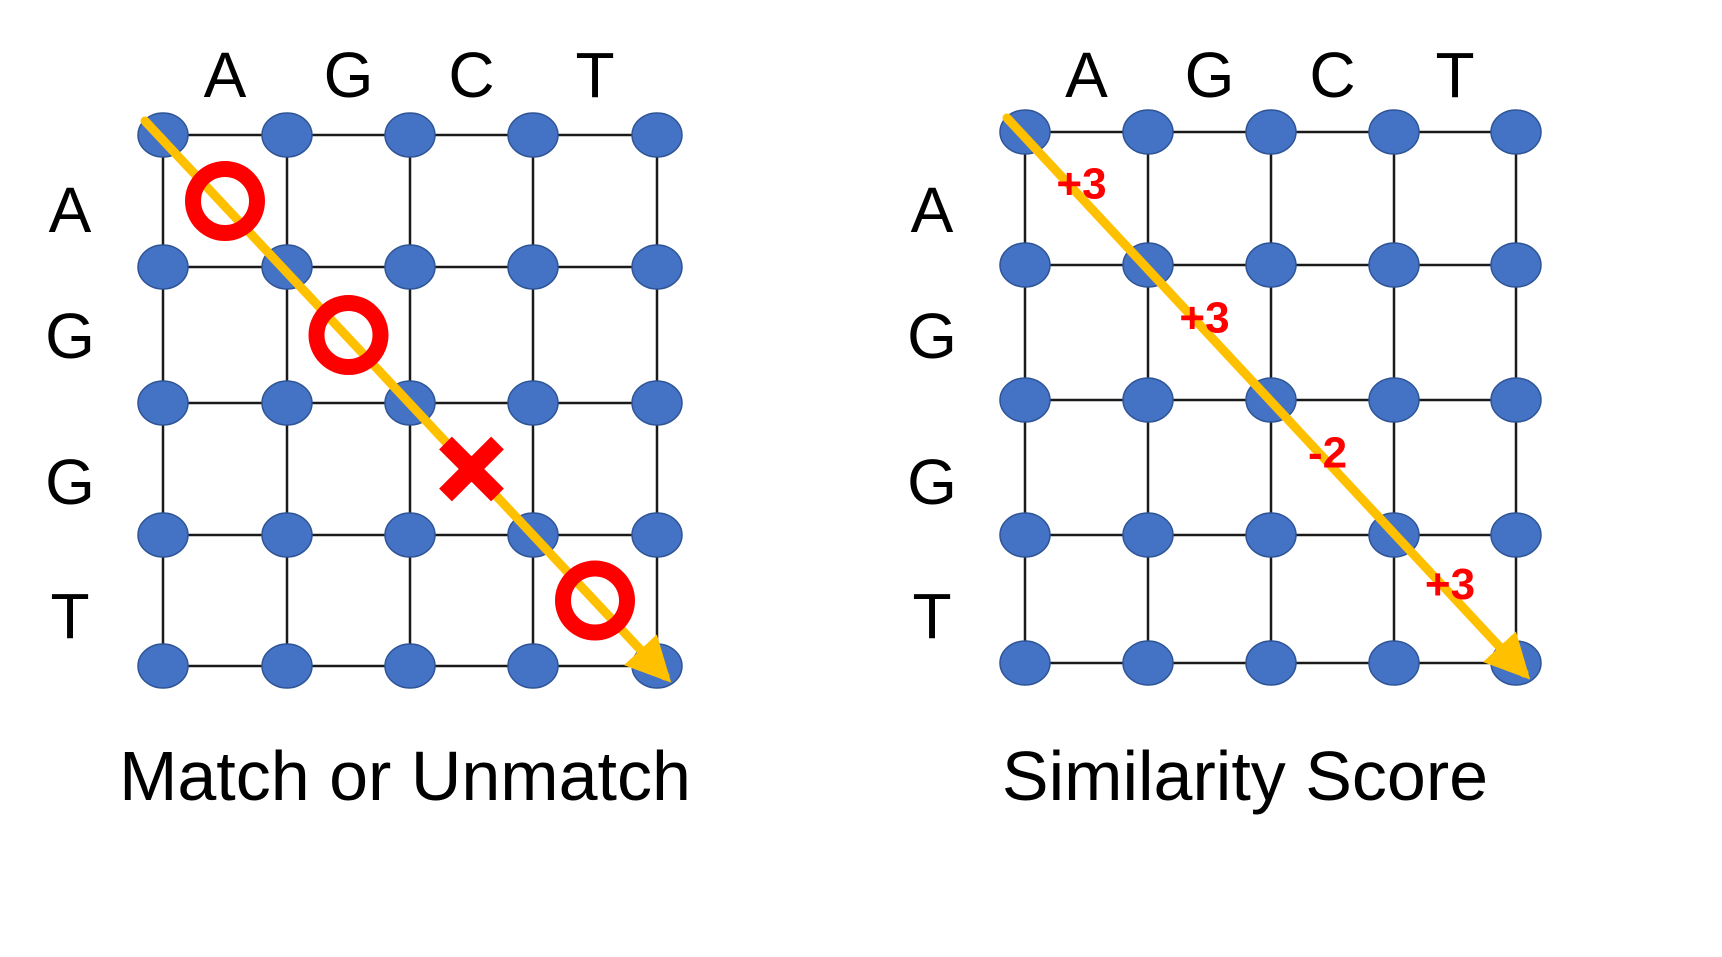  I want to click on cross-stroke, so click(471, 469).